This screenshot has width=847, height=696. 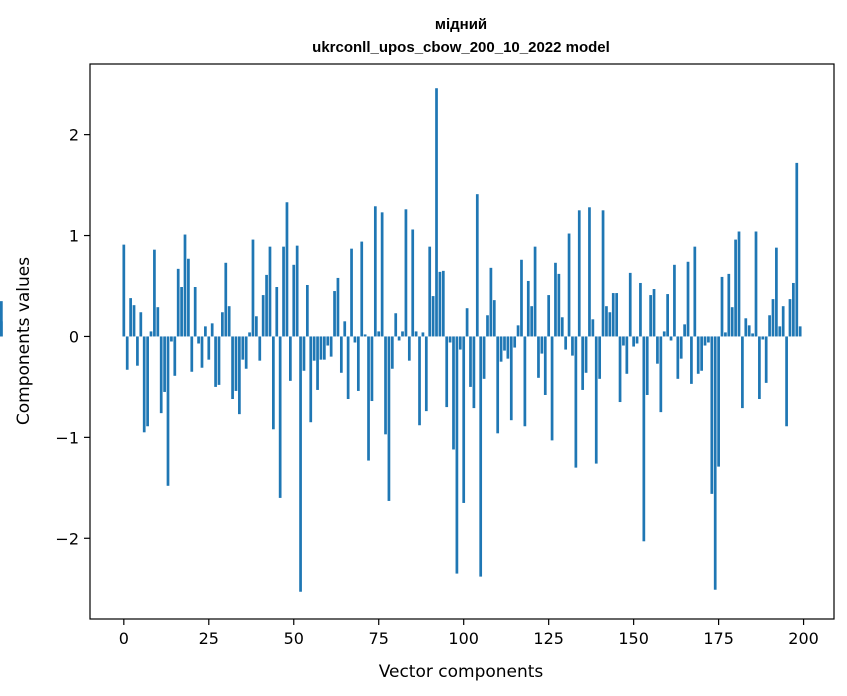 What do you see at coordinates (67, 538) in the screenshot?
I see `y-tick-label: −2` at bounding box center [67, 538].